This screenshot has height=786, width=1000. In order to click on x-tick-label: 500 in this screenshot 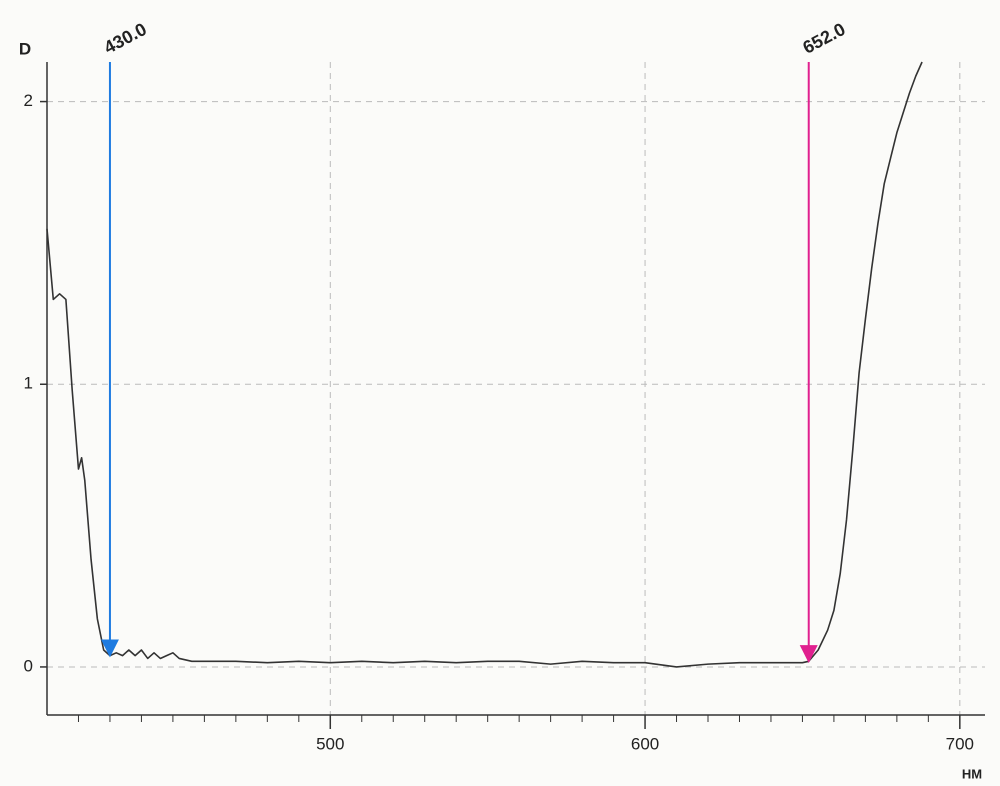, I will do `click(330, 743)`.